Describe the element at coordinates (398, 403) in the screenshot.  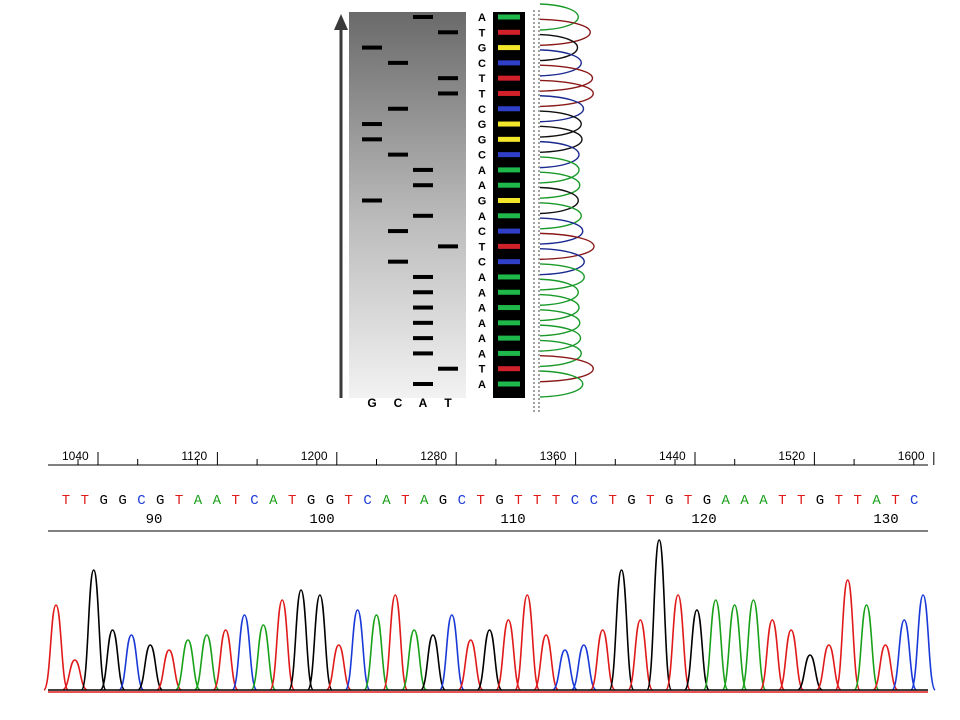
I see `lane-label: C` at that location.